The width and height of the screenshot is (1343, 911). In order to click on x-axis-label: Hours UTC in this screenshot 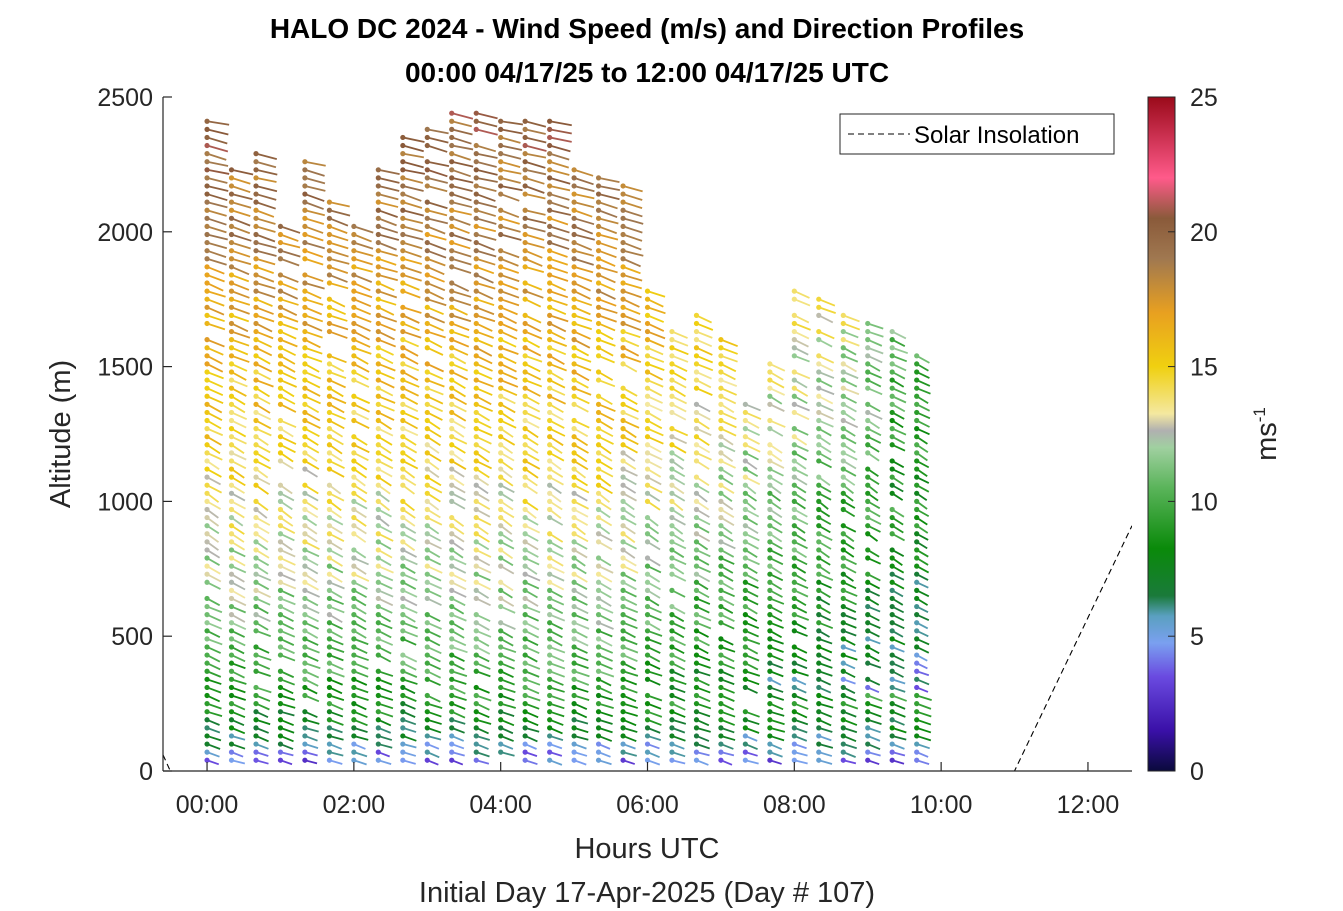, I will do `click(646, 849)`.